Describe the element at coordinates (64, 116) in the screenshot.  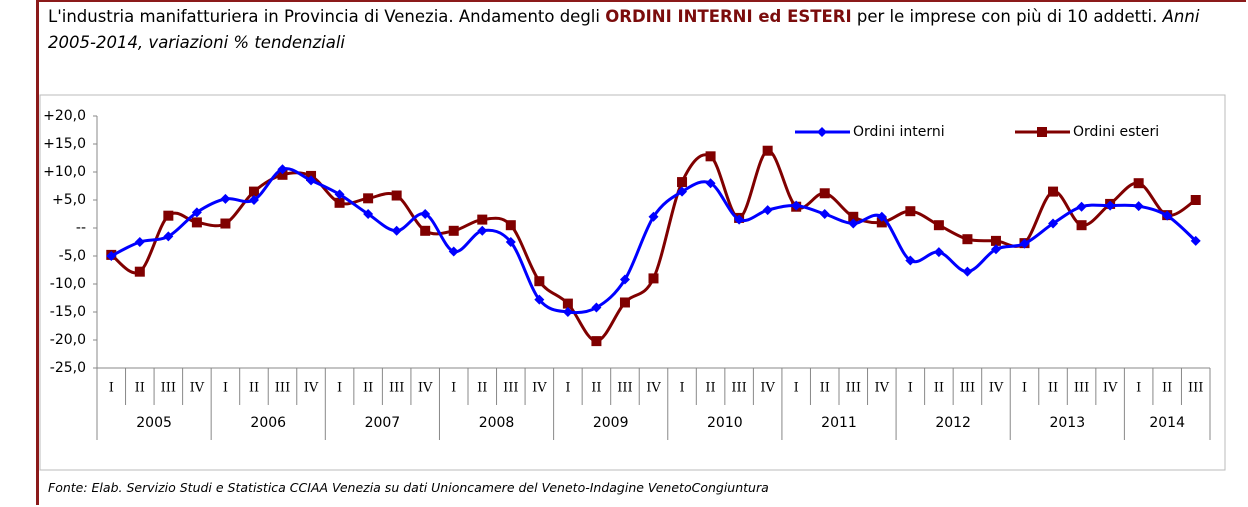
I see `y-tick-label: +20,0` at that location.